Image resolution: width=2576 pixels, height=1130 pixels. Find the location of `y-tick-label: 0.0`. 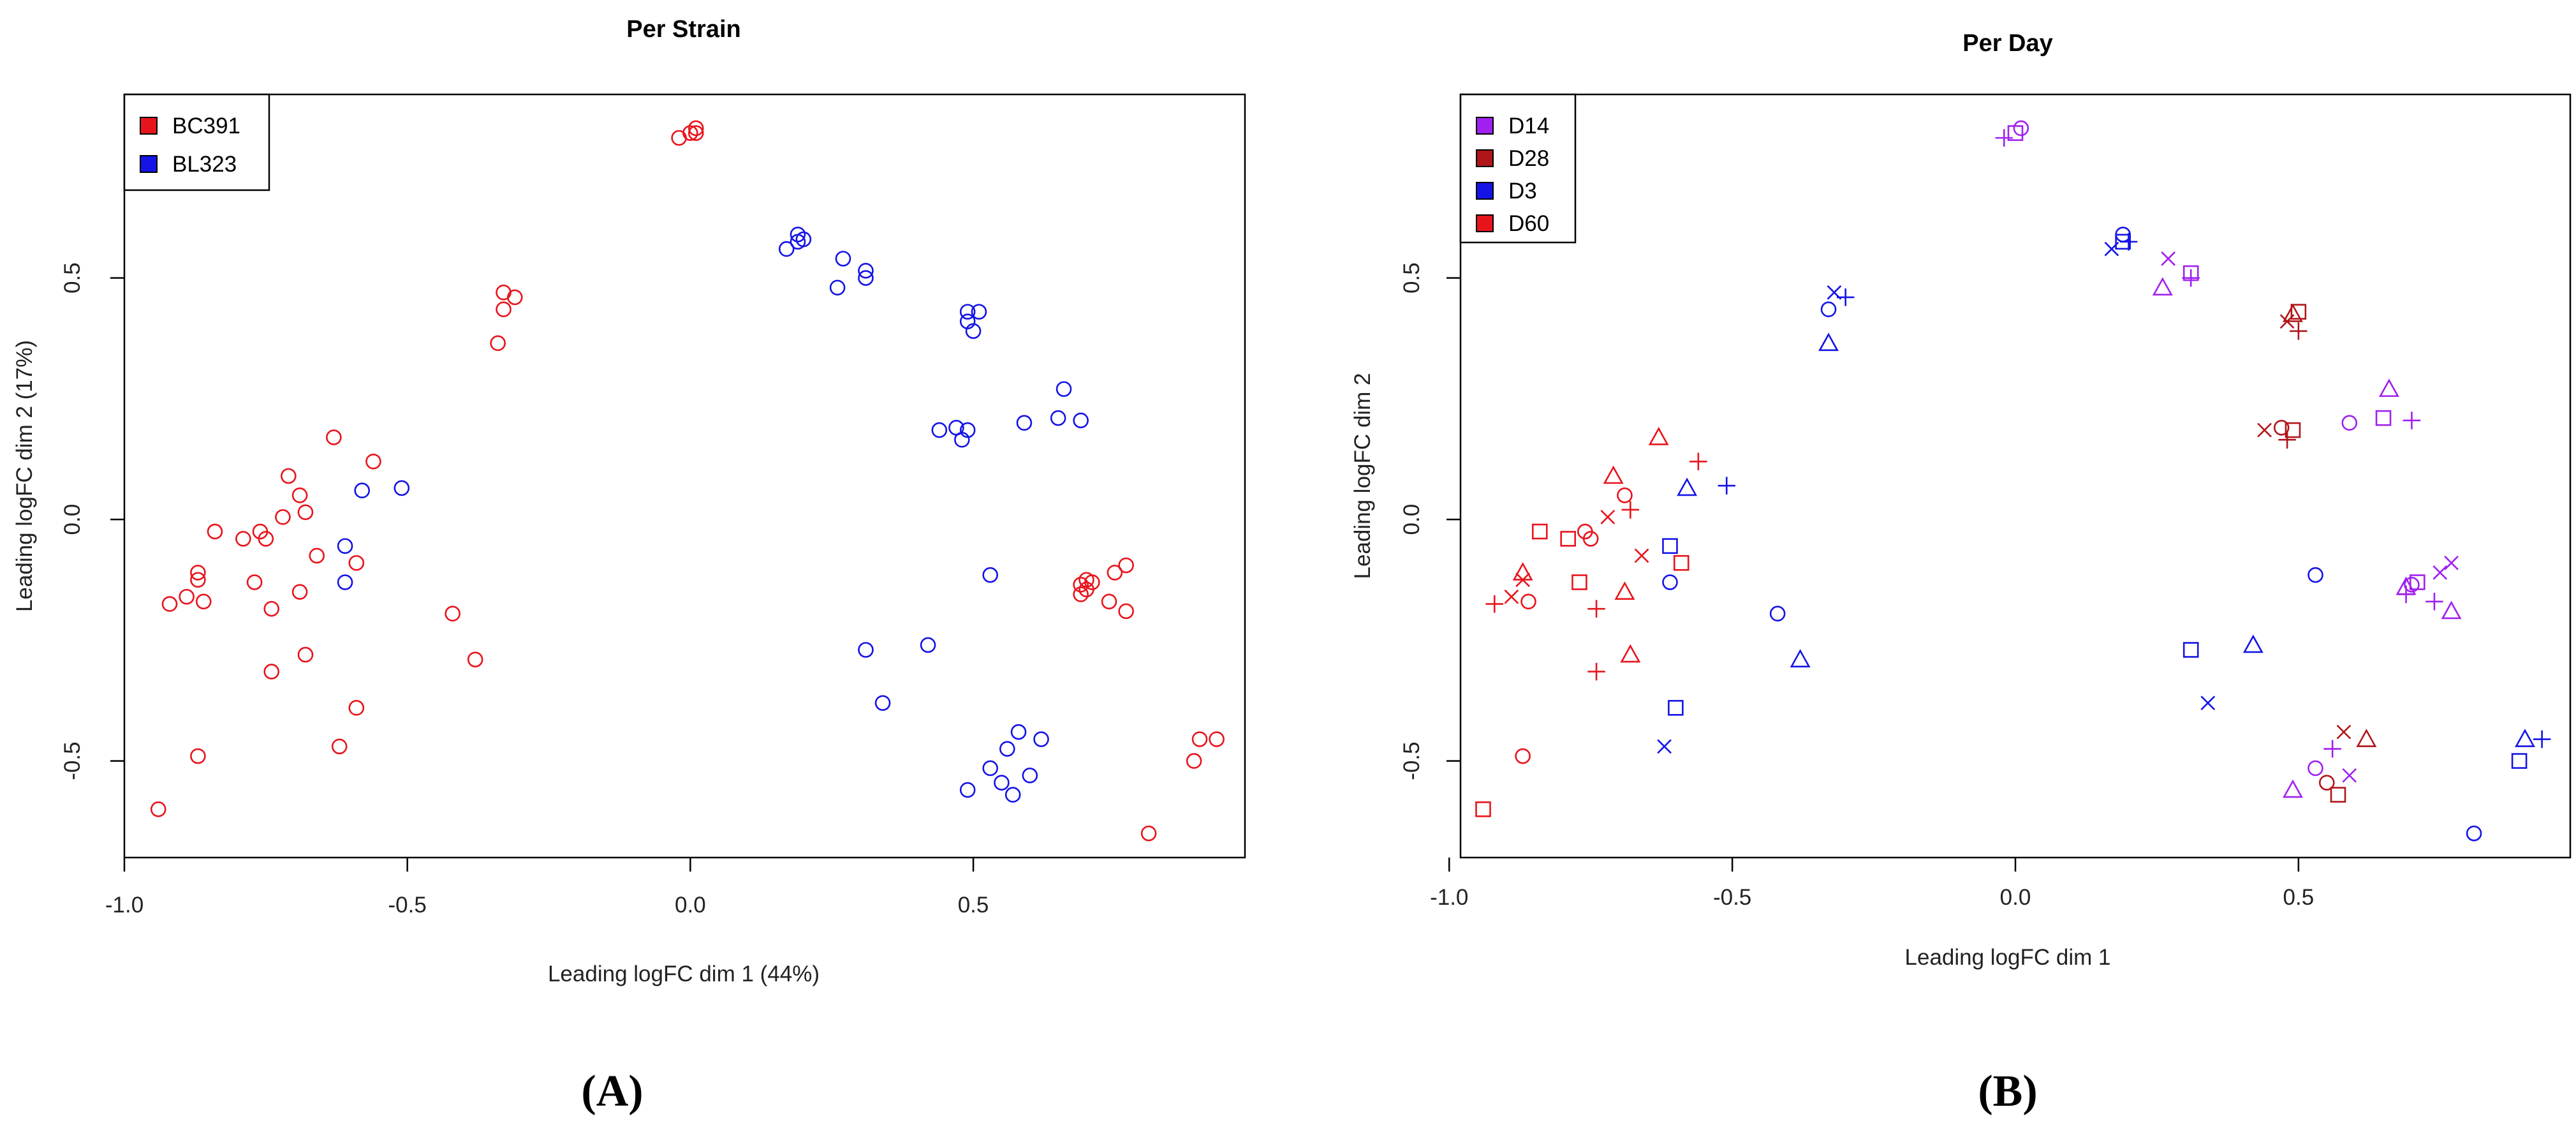

y-tick-label: 0.0 is located at coordinates (72, 519).